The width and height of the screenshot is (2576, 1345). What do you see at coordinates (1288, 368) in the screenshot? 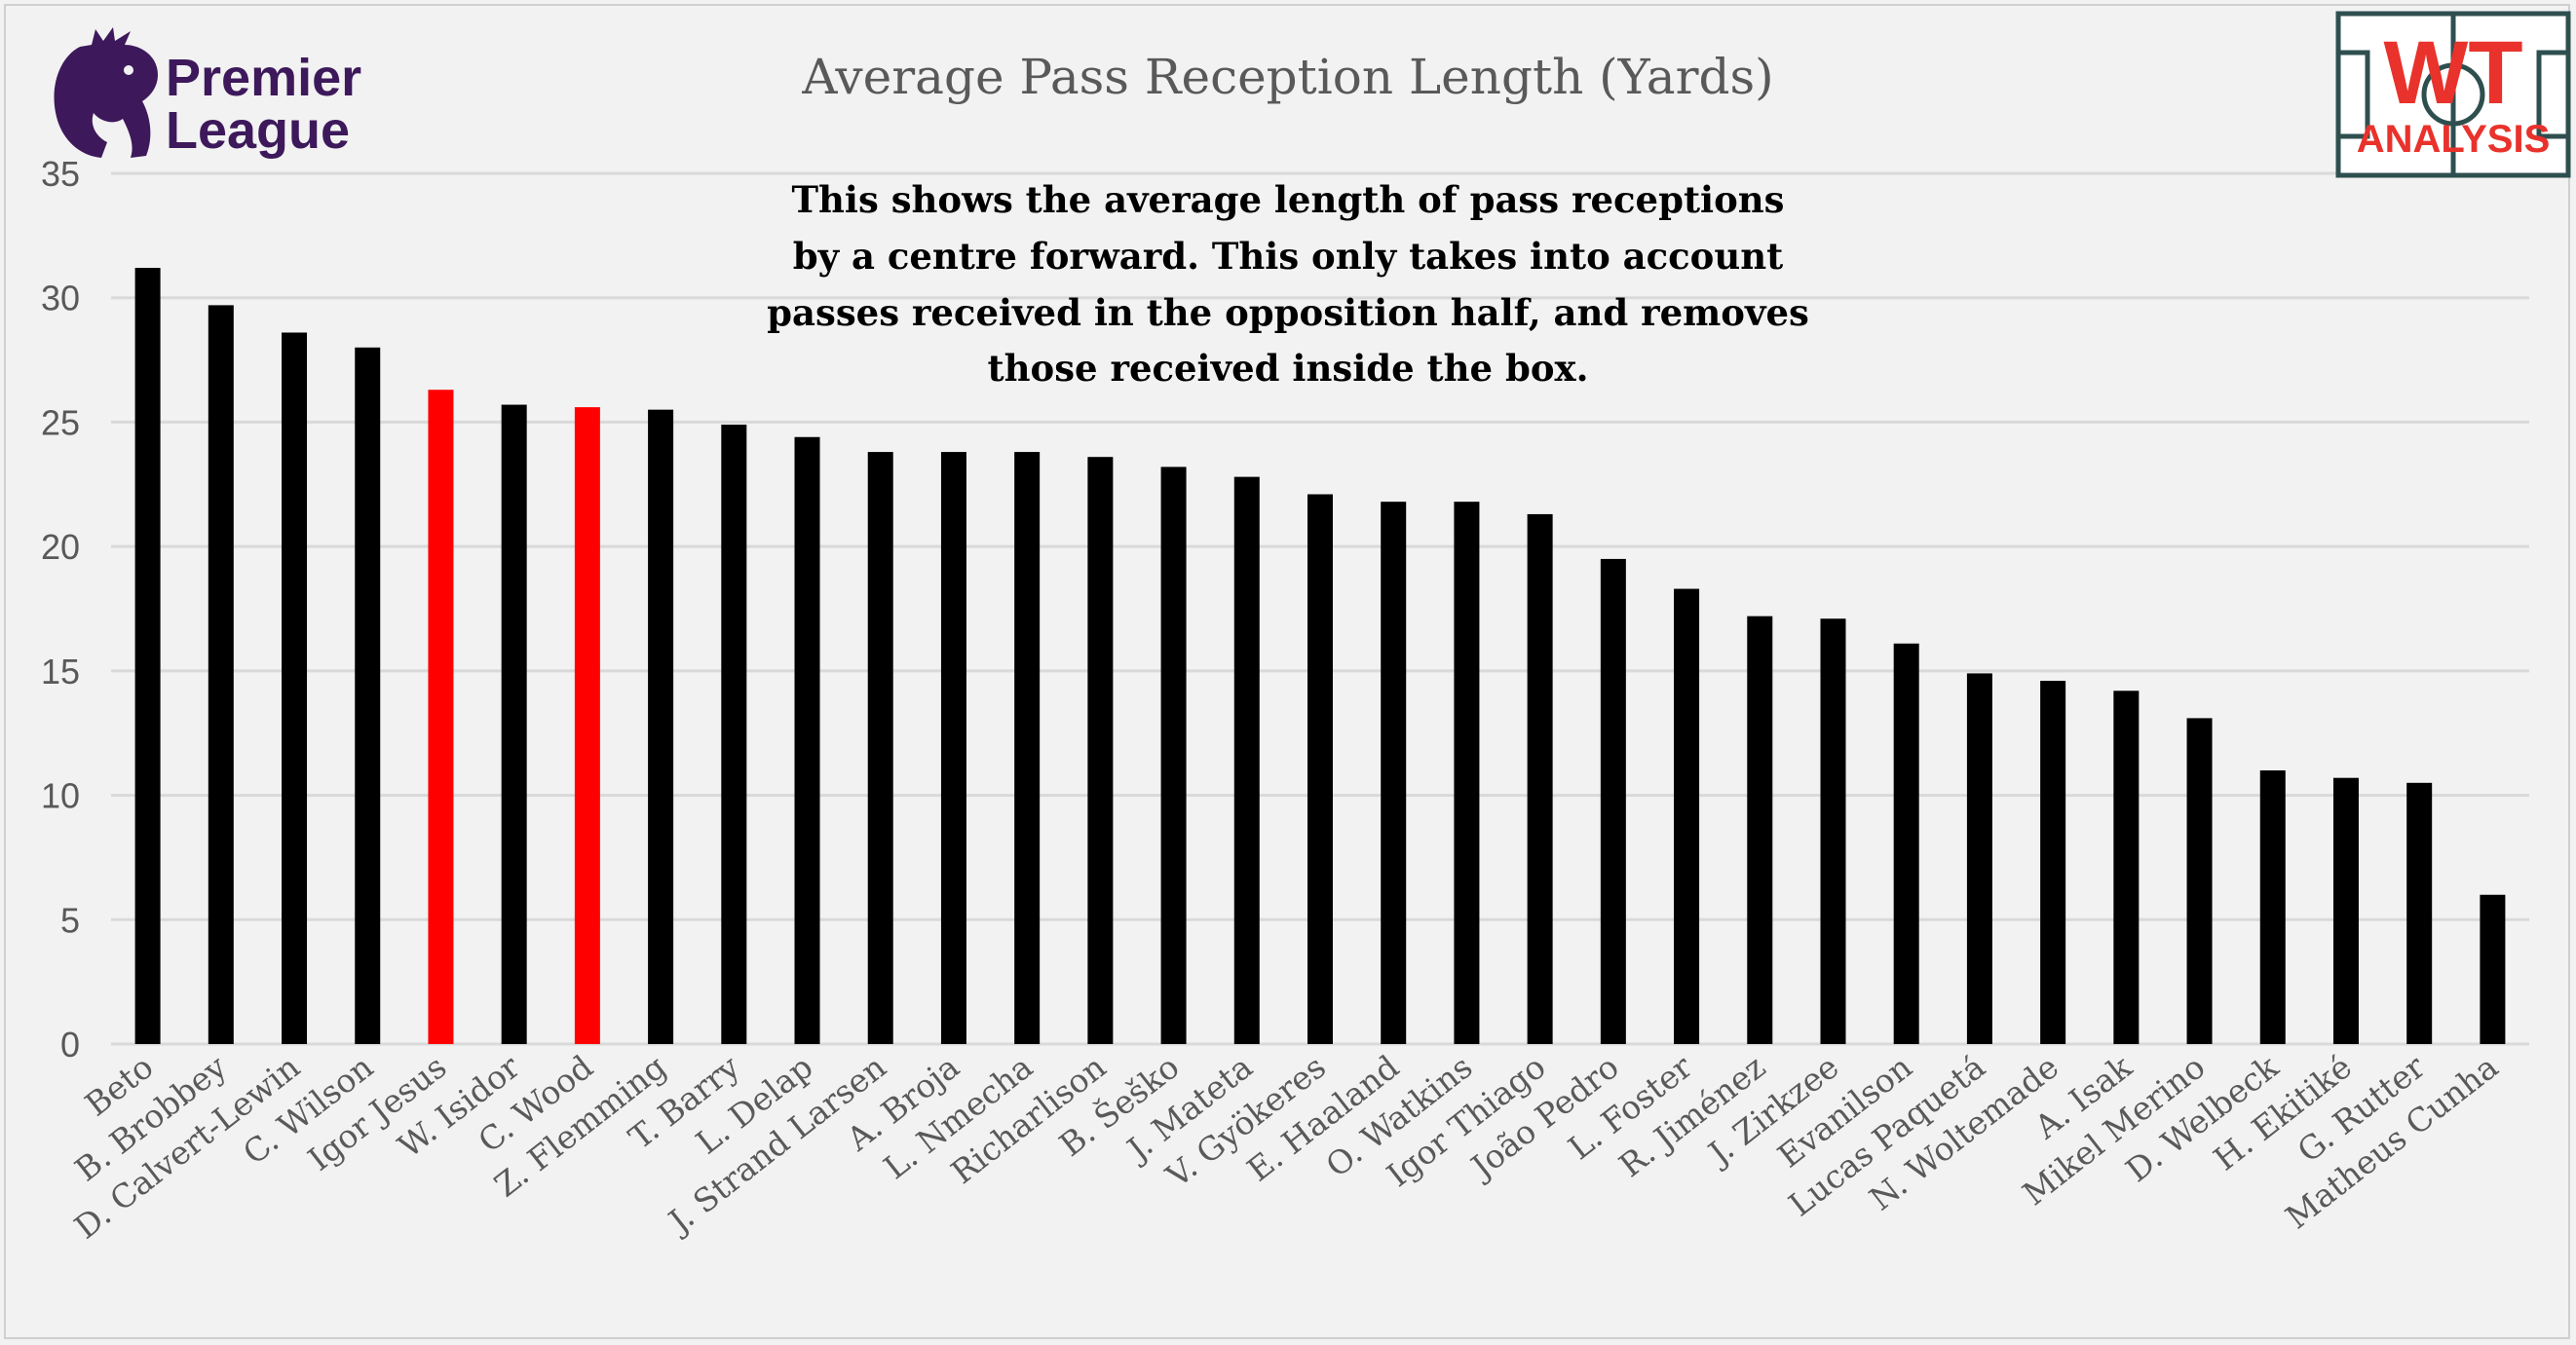
I see `annotation-line-4: those received inside the box.` at bounding box center [1288, 368].